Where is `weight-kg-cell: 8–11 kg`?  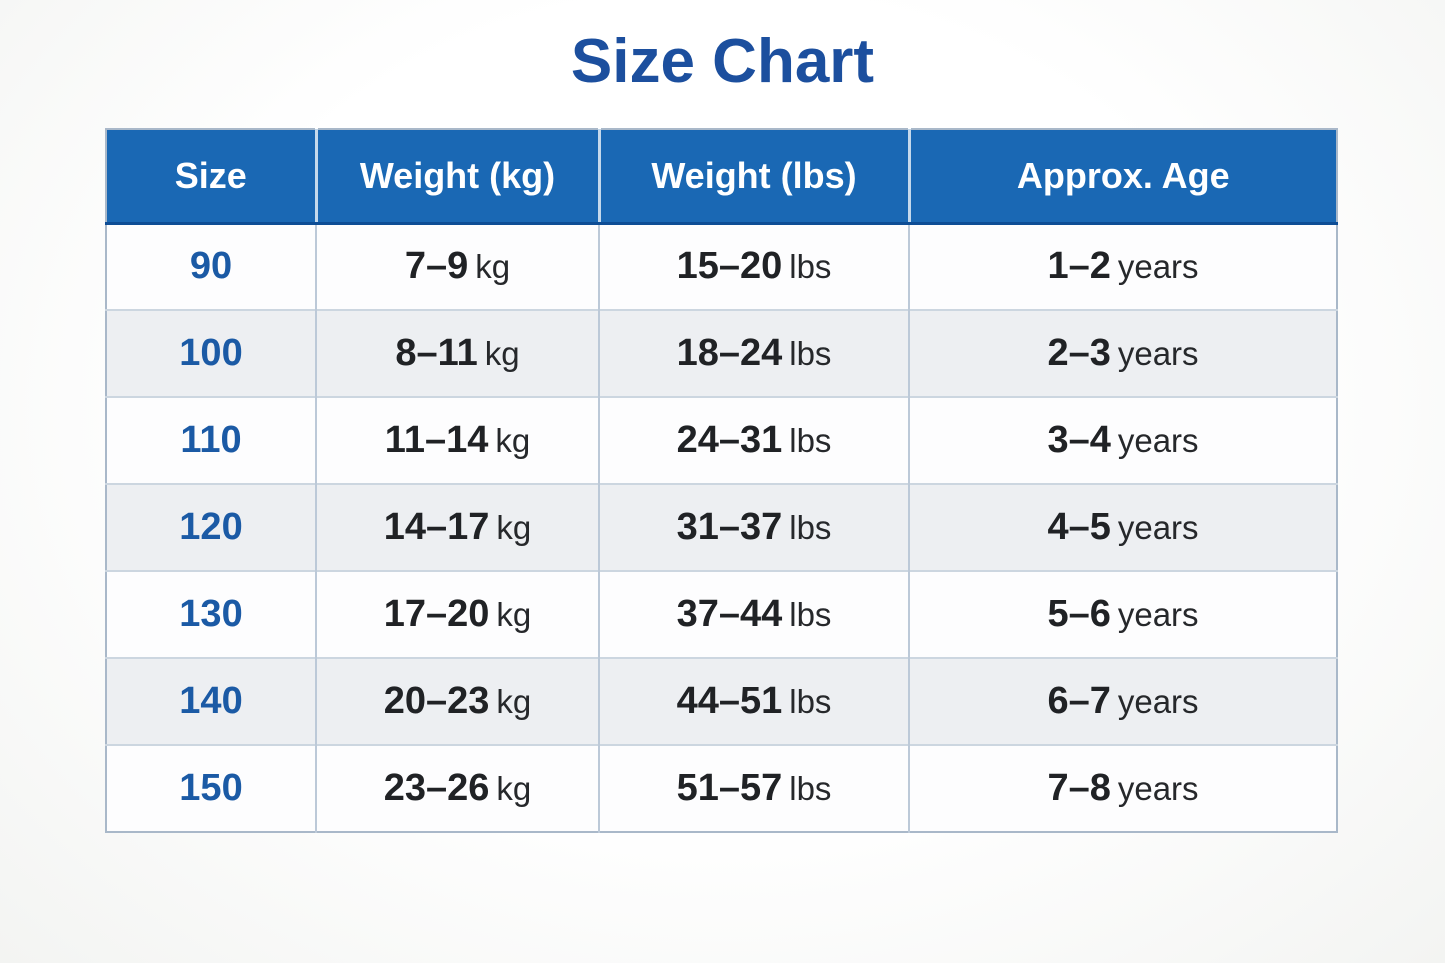 weight-kg-cell: 8–11 kg is located at coordinates (457, 353).